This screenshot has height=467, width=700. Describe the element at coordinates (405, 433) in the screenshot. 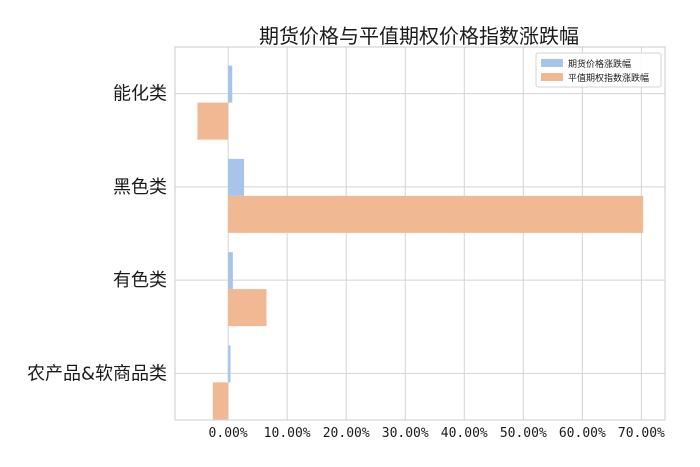

I see `x-tick-label: 30.00%` at that location.